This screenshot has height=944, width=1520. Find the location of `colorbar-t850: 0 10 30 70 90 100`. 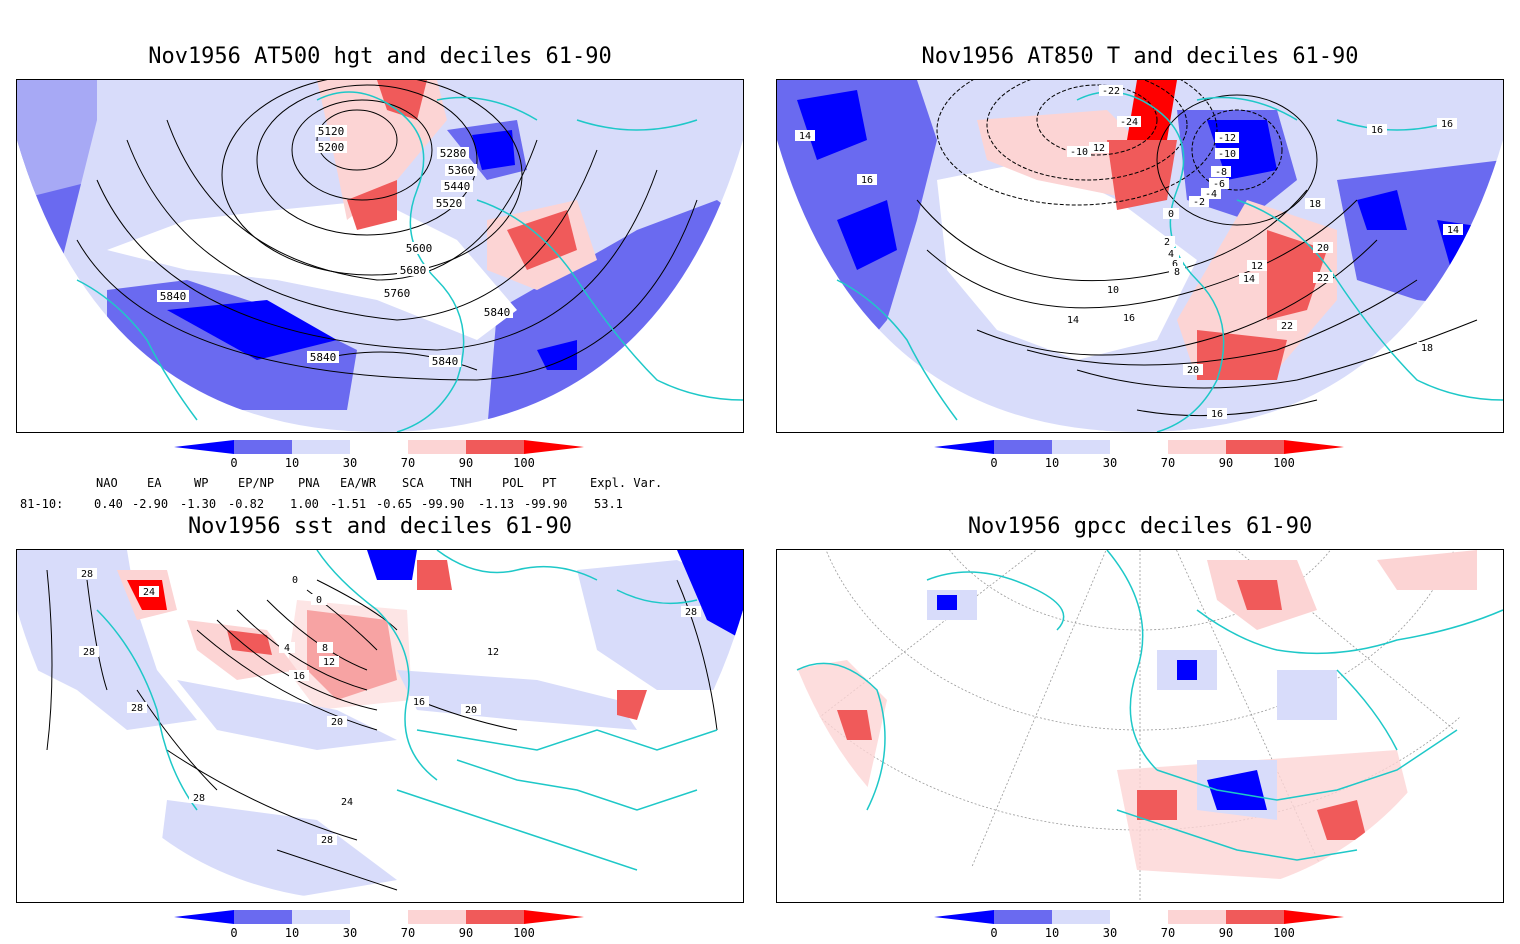

colorbar-t850: 0 10 30 70 90 100 is located at coordinates (1140, 455).